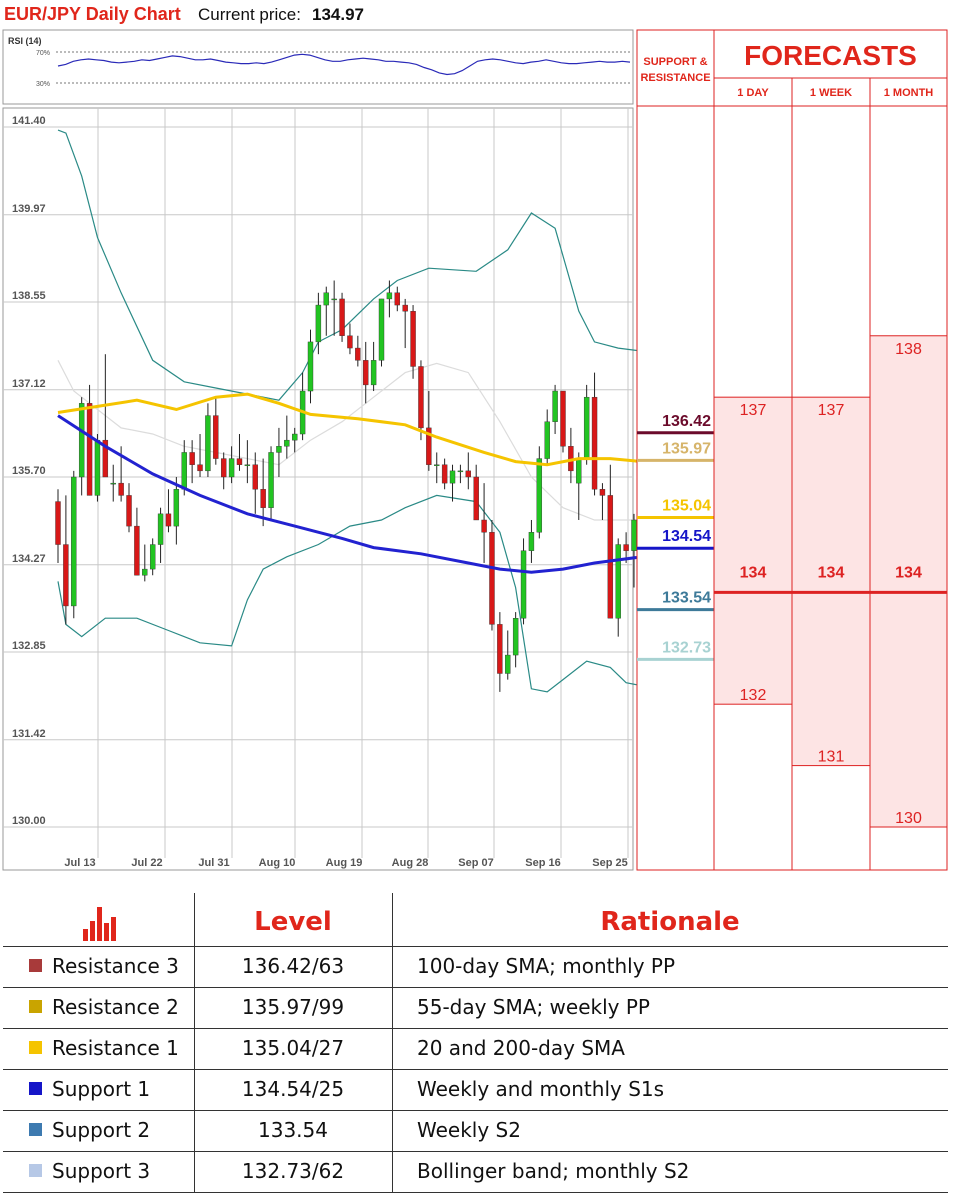  Describe the element at coordinates (541, 1089) in the screenshot. I see `level-rationale: Weekly and monthly S1s` at that location.